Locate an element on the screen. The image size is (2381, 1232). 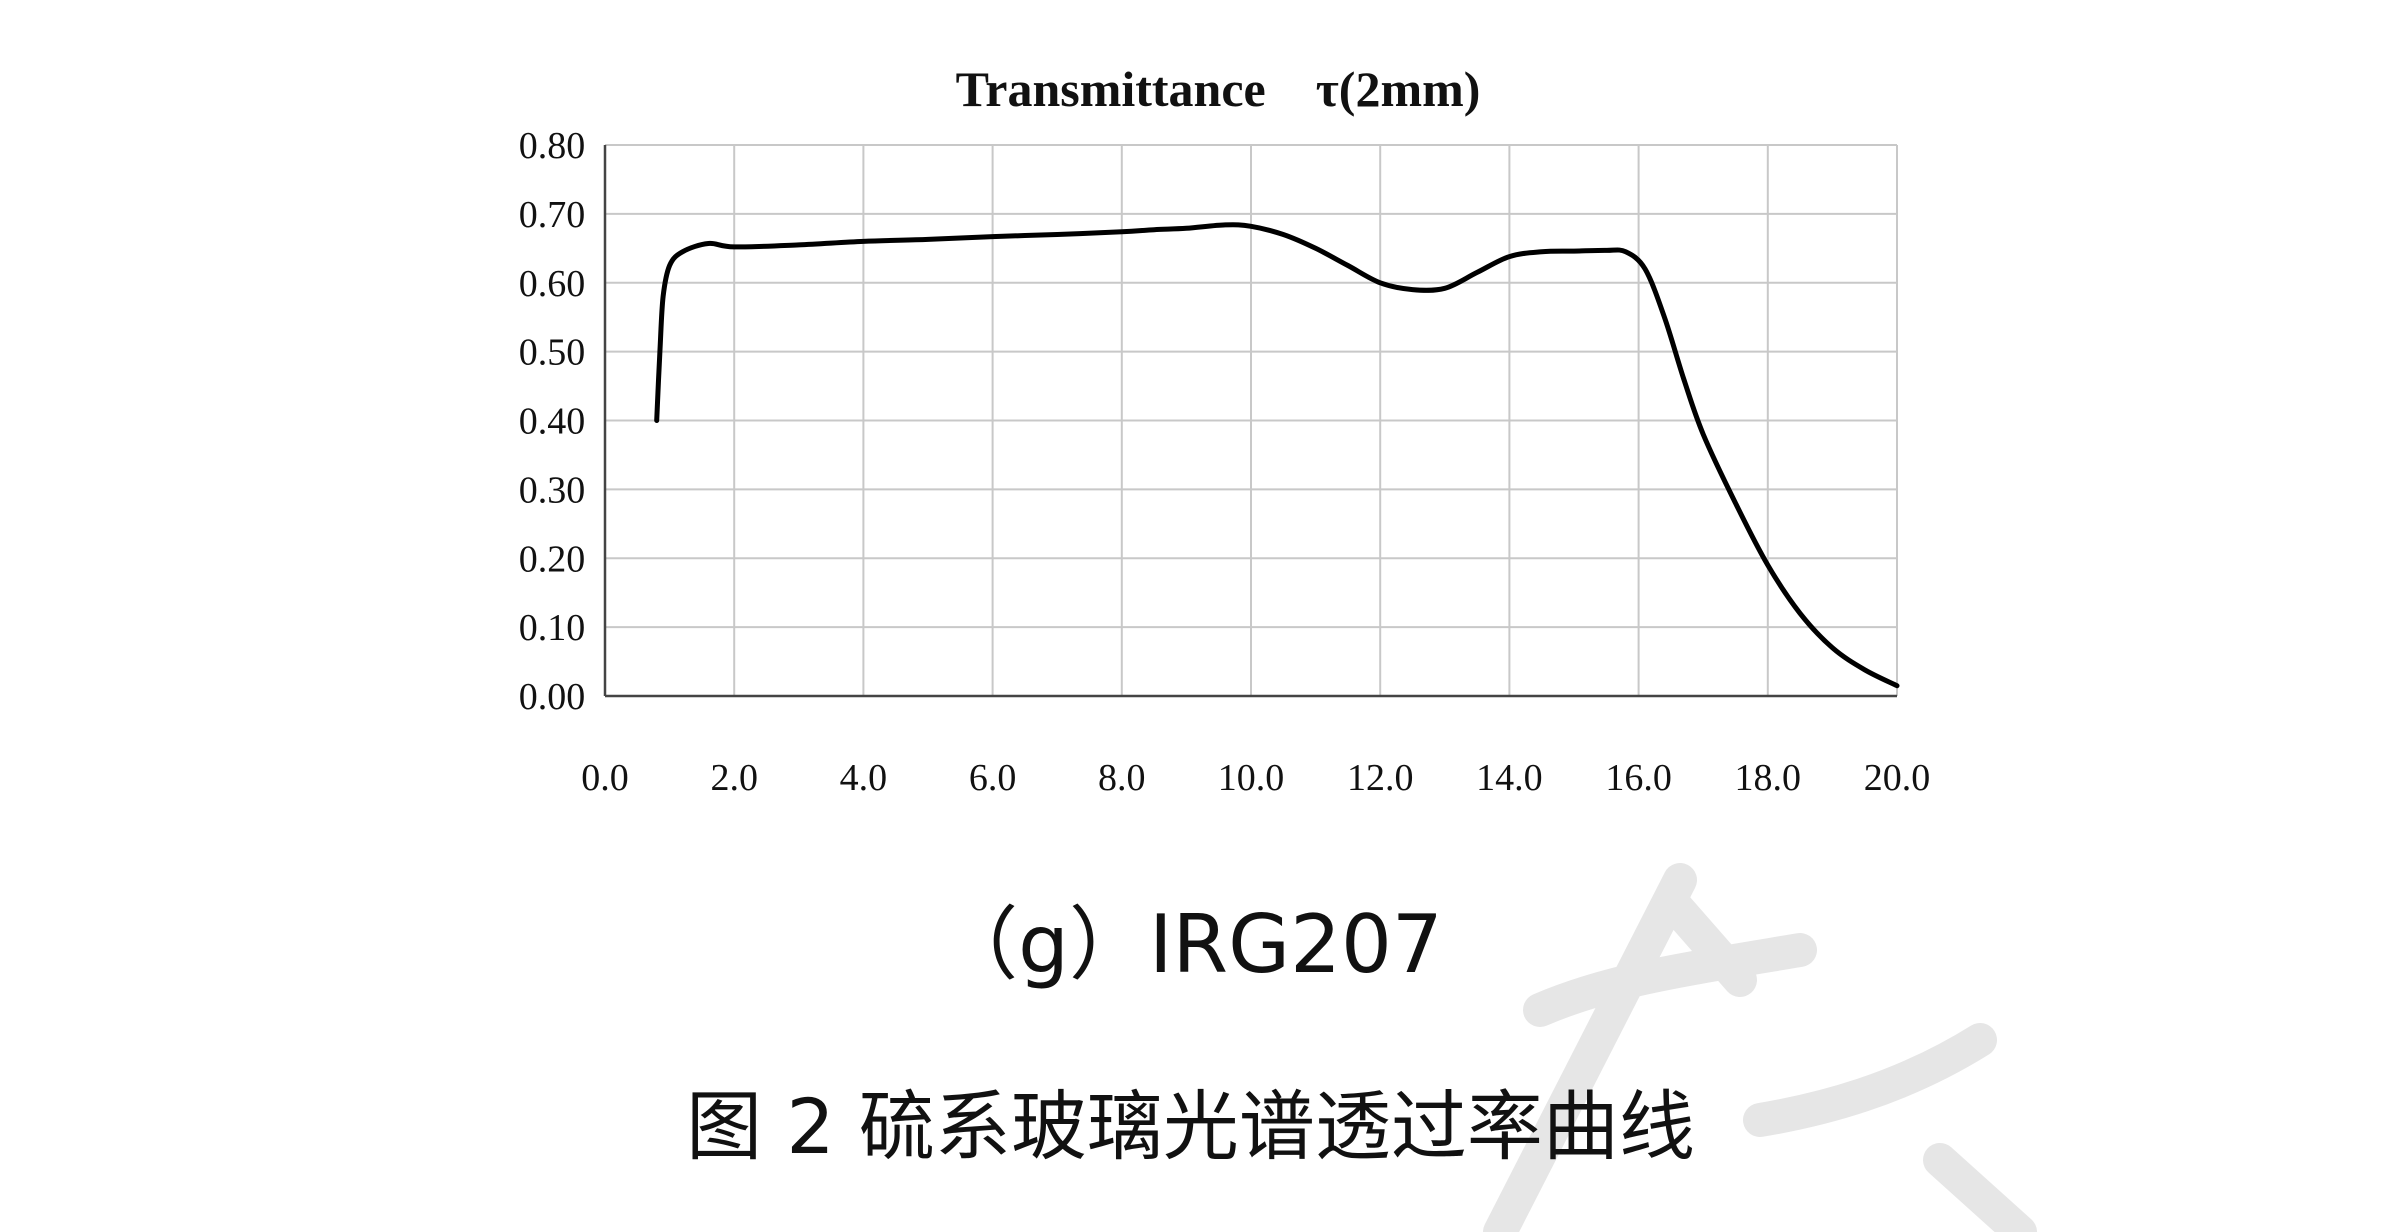
y-tick-label: 0.40 is located at coordinates (552, 422).